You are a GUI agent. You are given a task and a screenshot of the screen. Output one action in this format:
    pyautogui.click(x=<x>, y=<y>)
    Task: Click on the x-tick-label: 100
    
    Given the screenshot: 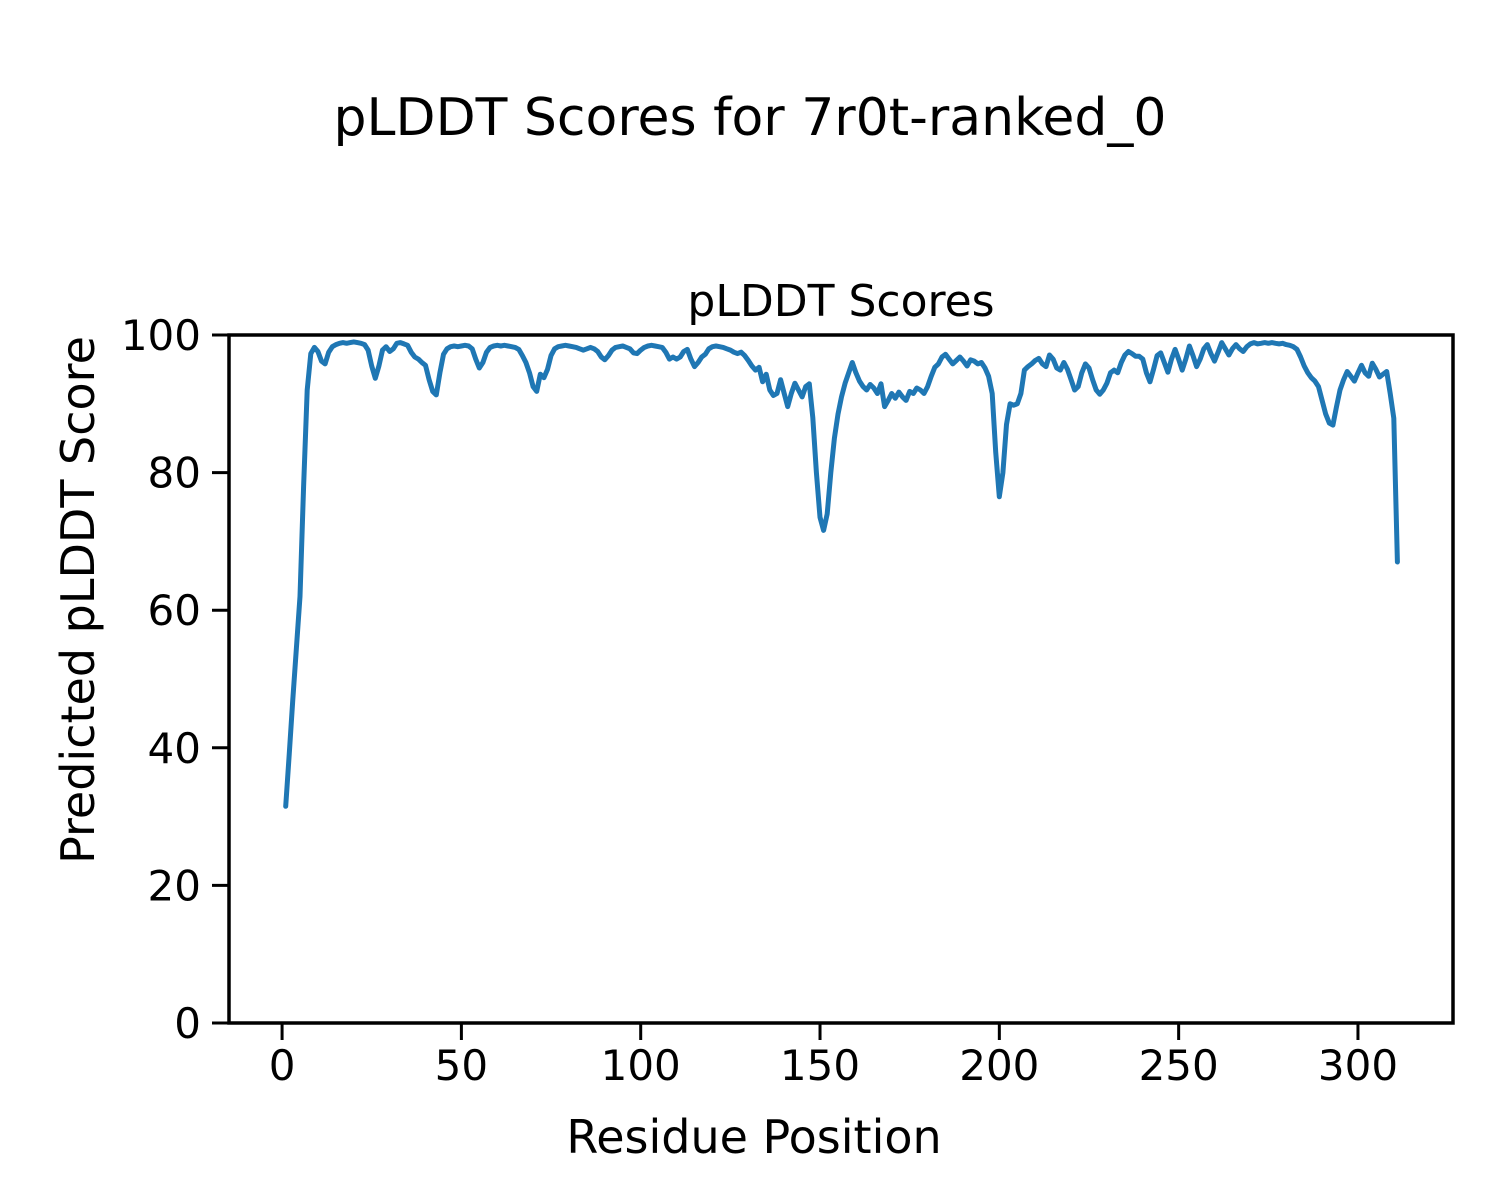 What is the action you would take?
    pyautogui.click(x=641, y=1065)
    